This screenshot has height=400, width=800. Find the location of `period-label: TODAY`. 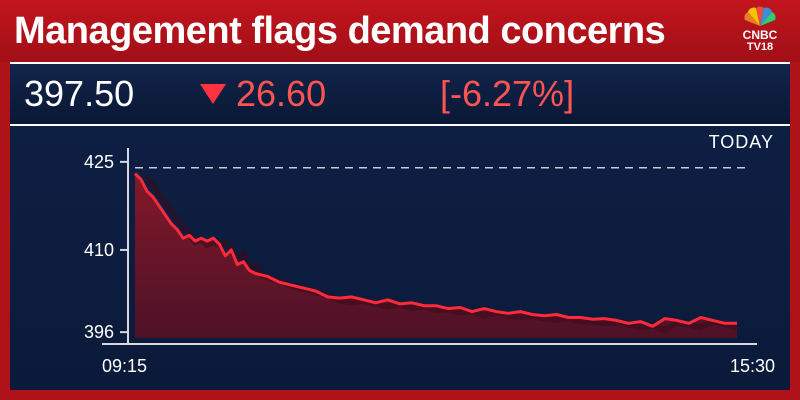

period-label: TODAY is located at coordinates (741, 142).